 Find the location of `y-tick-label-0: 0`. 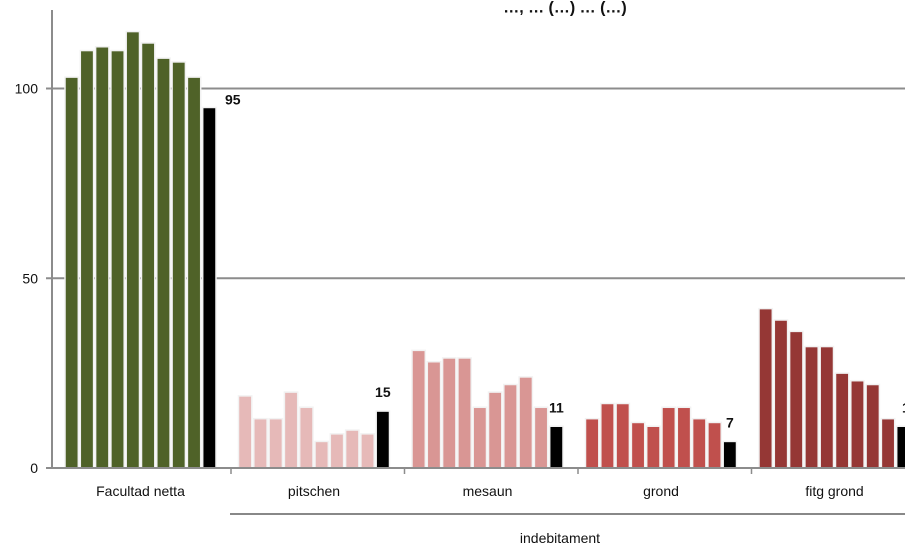

y-tick-label-0: 0 is located at coordinates (34, 468).